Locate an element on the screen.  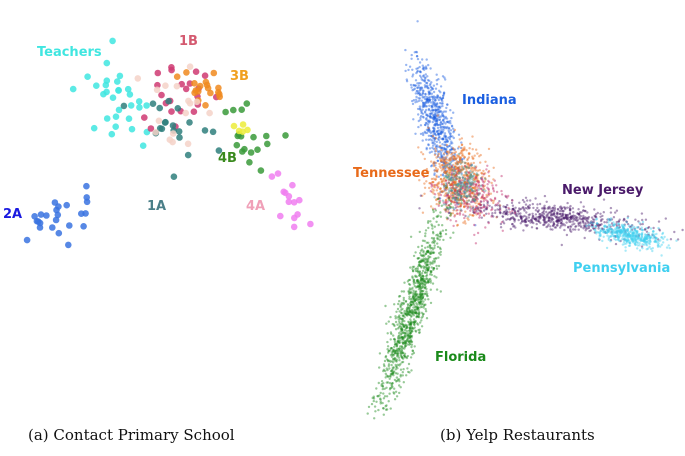
point-1b is located at coordinates (186, 89).